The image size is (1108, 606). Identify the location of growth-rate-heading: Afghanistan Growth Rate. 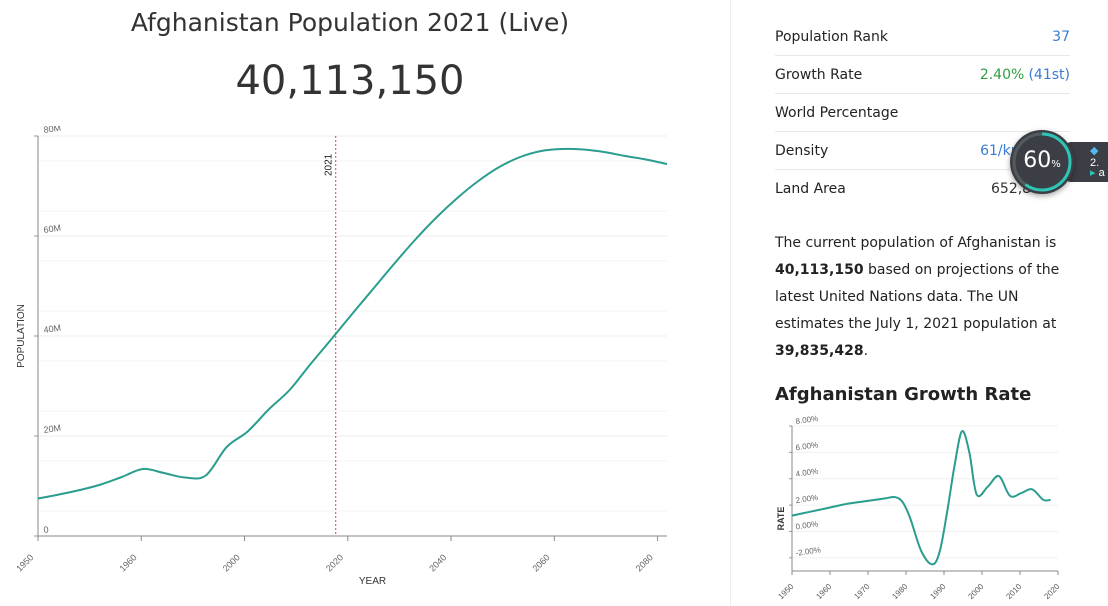
(903, 394).